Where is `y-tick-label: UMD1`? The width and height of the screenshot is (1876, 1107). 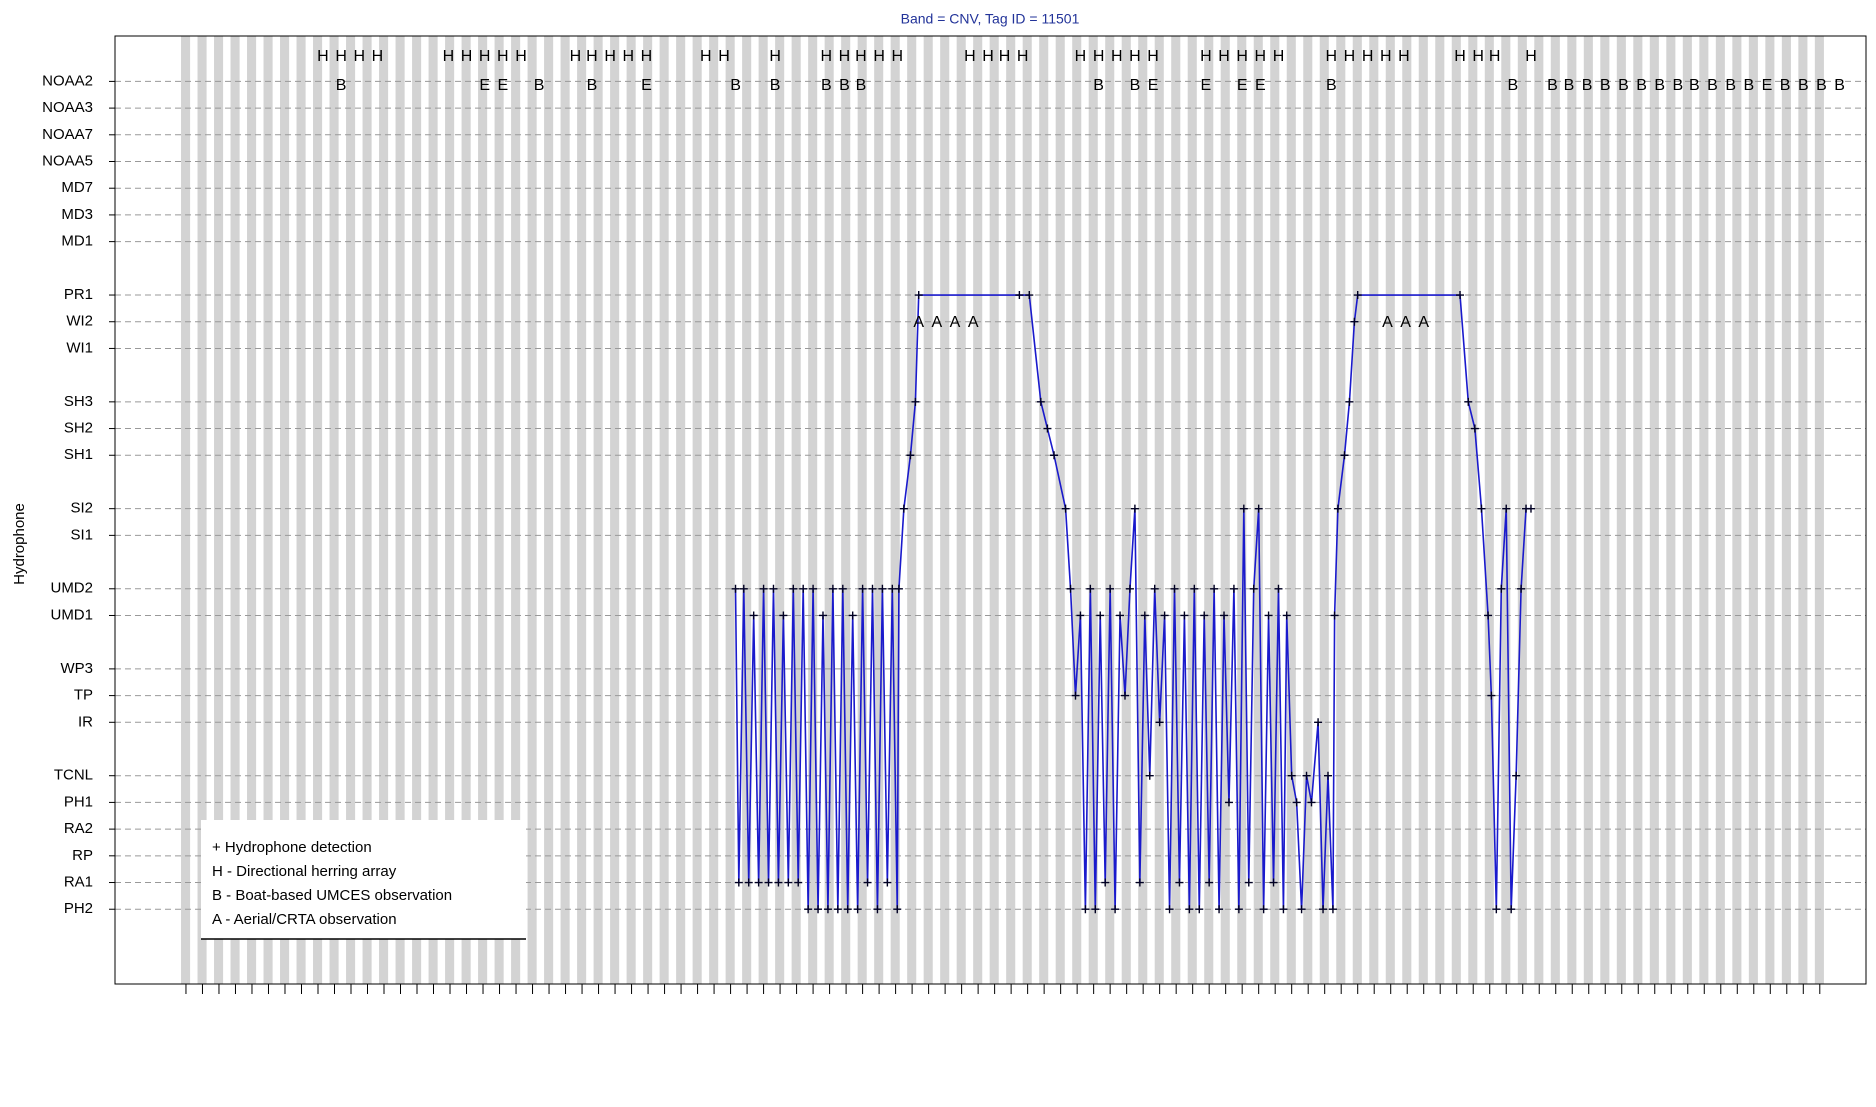 y-tick-label: UMD1 is located at coordinates (71, 614).